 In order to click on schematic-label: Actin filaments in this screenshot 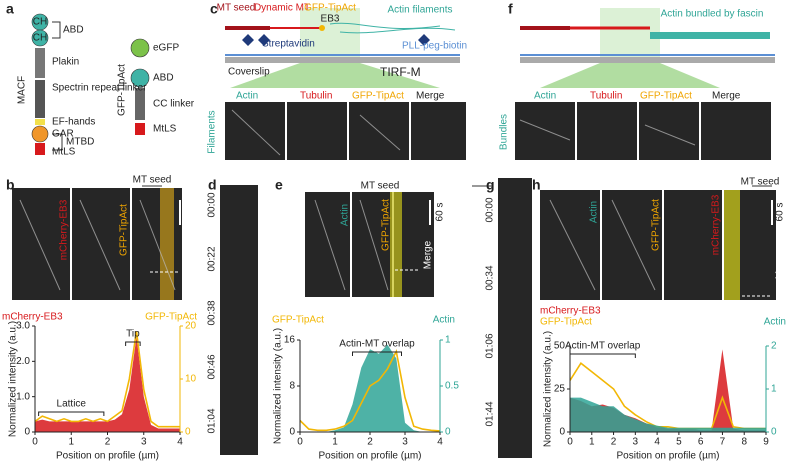, I will do `click(419, 10)`.